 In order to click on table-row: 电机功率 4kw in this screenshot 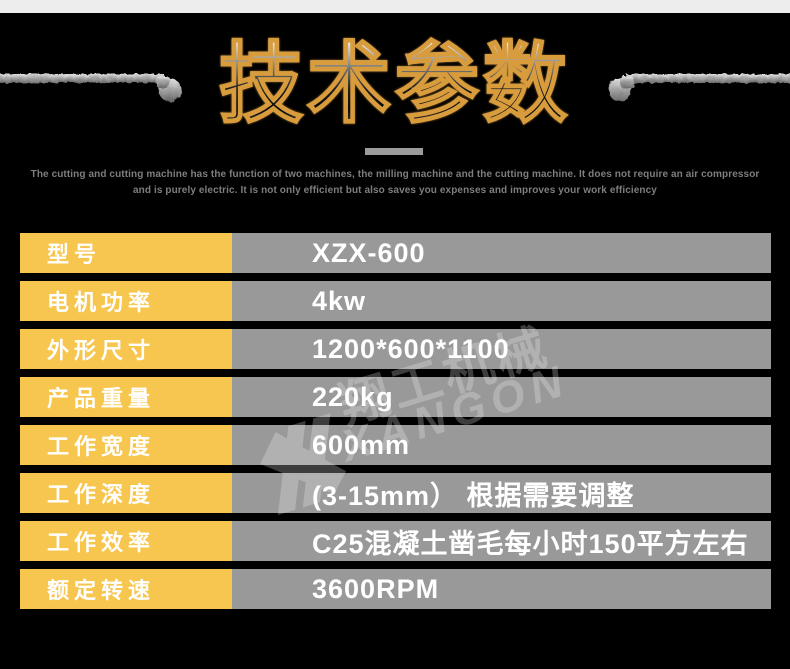, I will do `click(395, 301)`.